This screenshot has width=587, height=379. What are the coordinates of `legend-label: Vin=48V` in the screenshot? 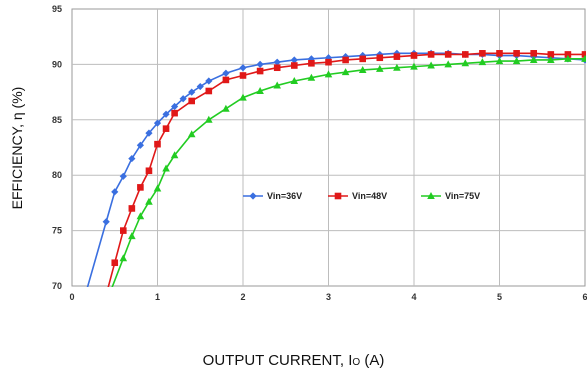 It's located at (369, 196).